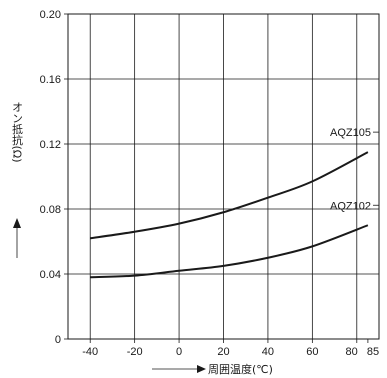  Describe the element at coordinates (50, 15) in the screenshot. I see `y-tick-label: 0.20` at that location.